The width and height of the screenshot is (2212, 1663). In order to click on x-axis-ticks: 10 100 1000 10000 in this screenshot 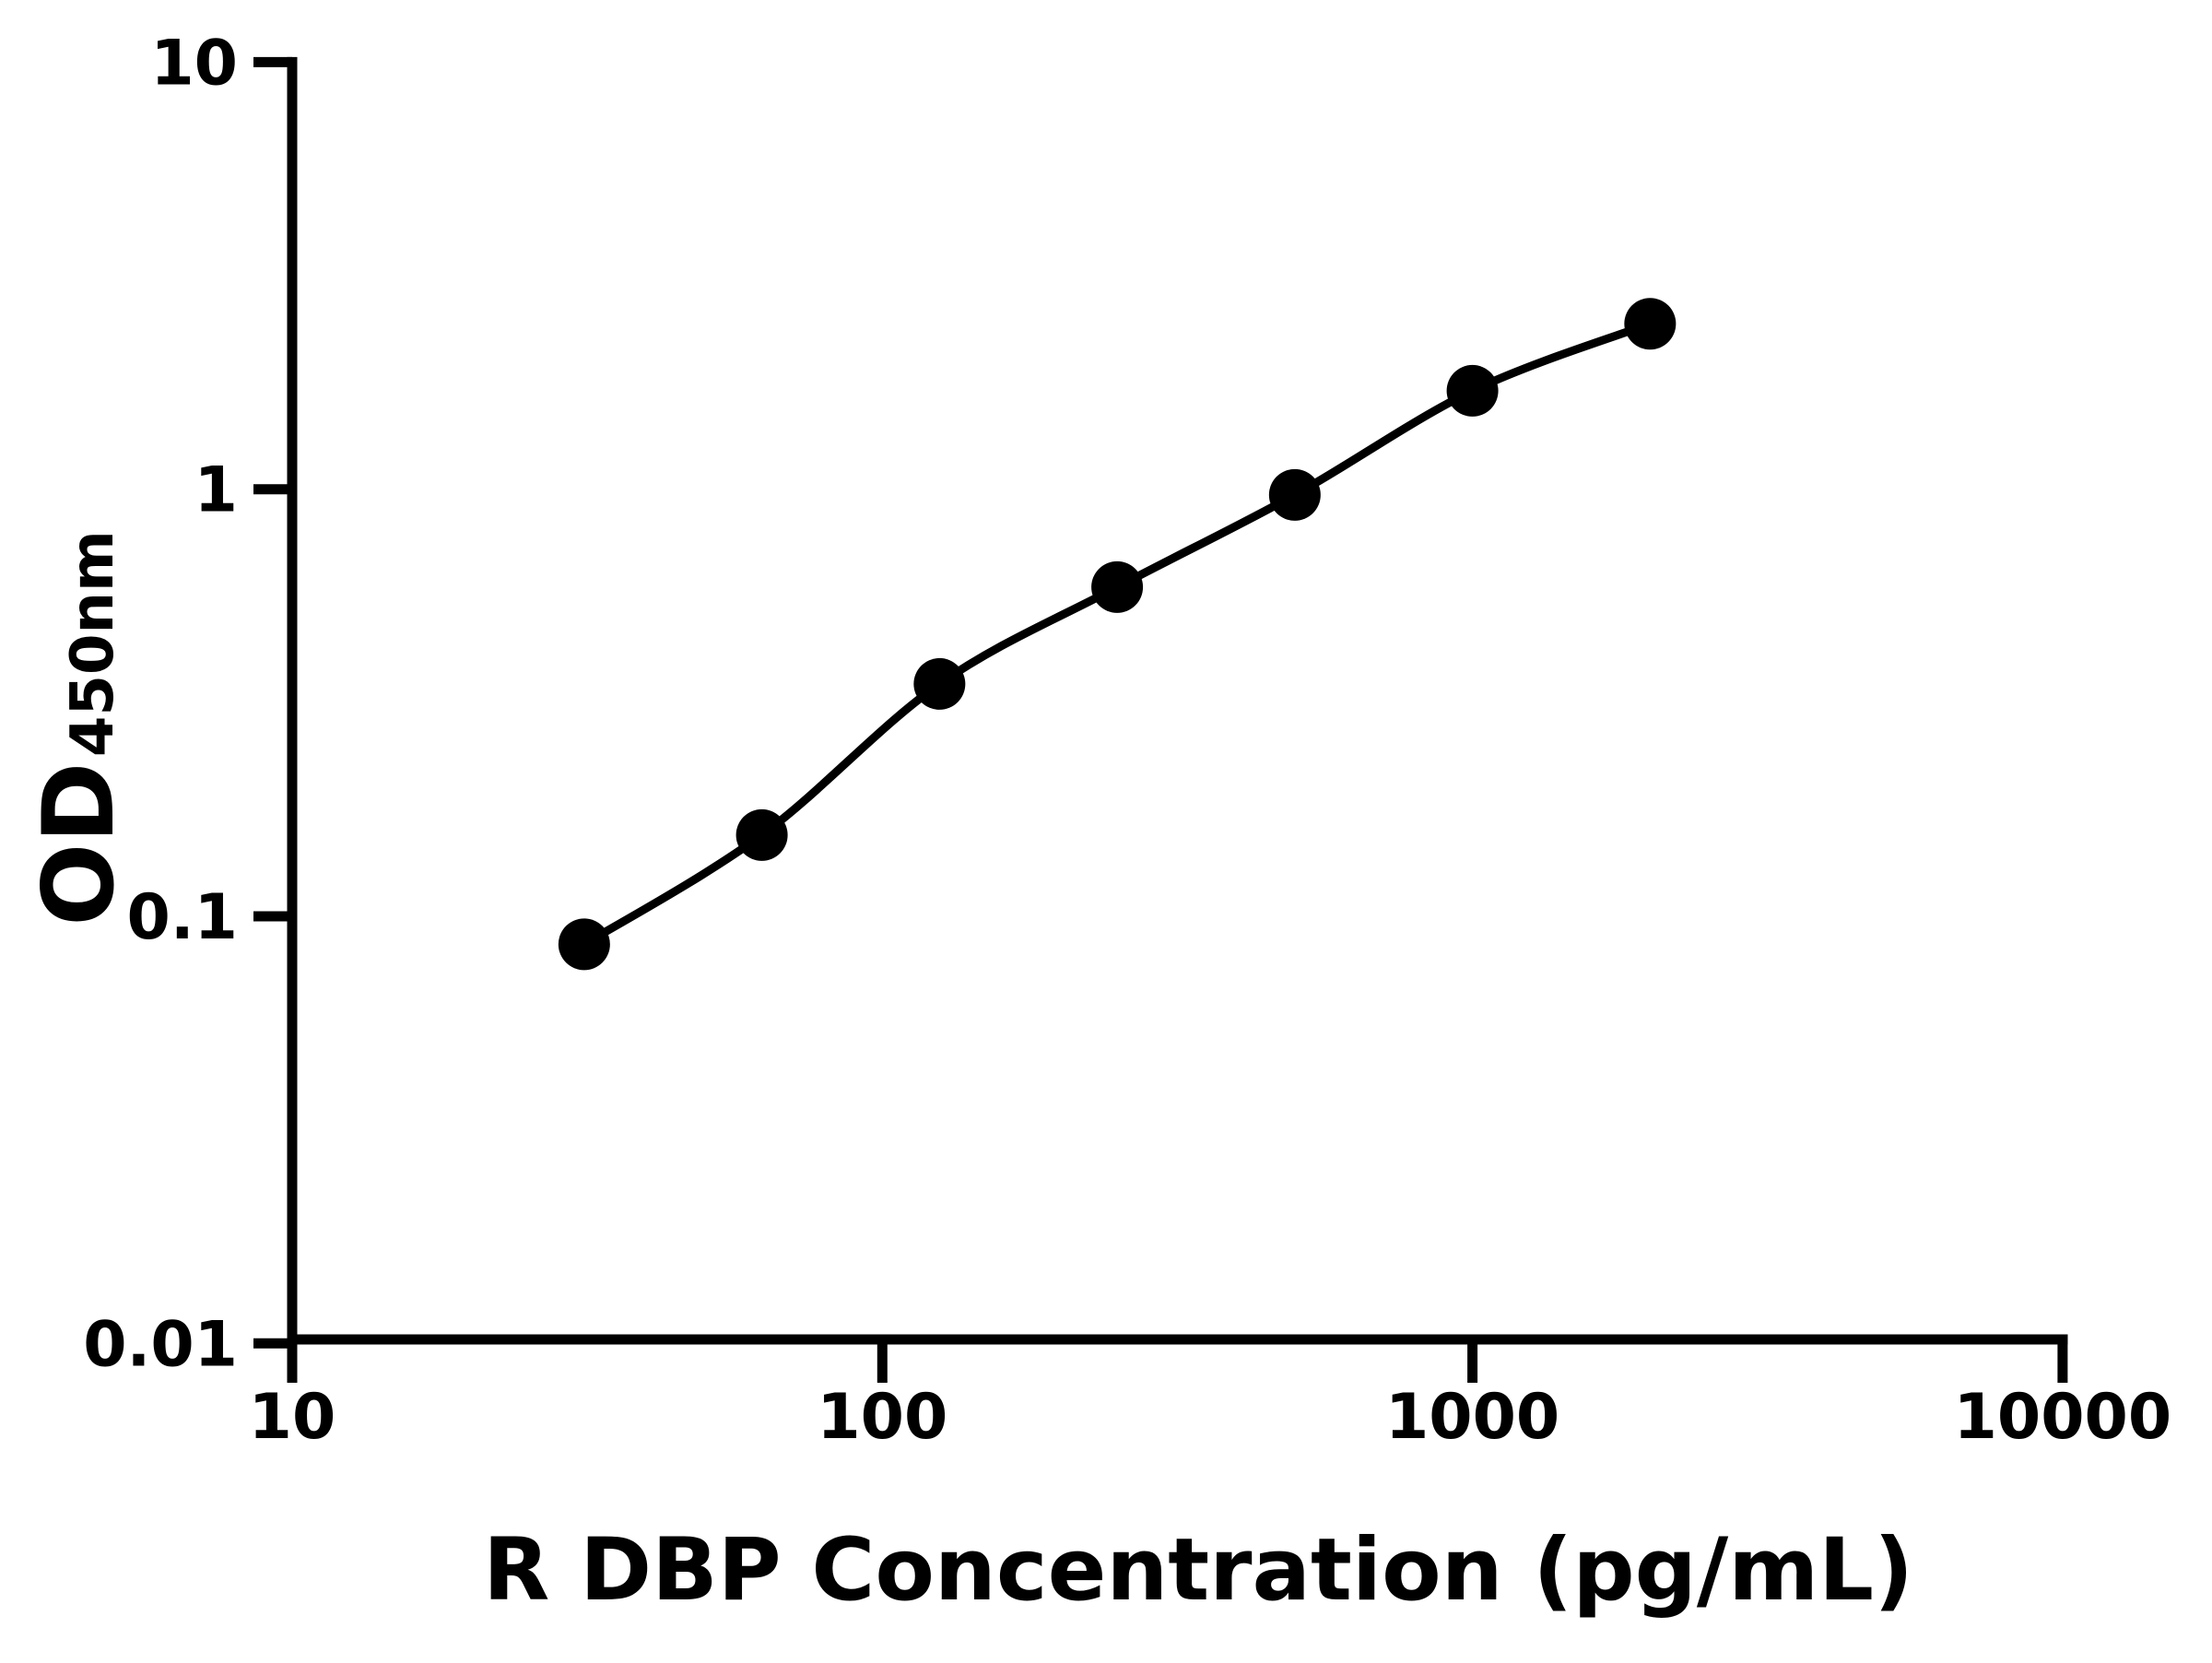, I will do `click(1210, 1394)`.